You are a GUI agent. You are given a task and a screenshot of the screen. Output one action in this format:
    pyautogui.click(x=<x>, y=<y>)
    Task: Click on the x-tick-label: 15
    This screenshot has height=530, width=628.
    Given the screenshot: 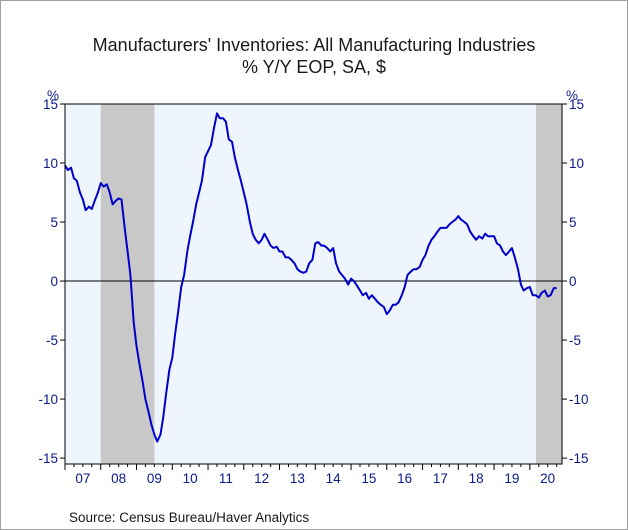 What is the action you would take?
    pyautogui.click(x=368, y=478)
    